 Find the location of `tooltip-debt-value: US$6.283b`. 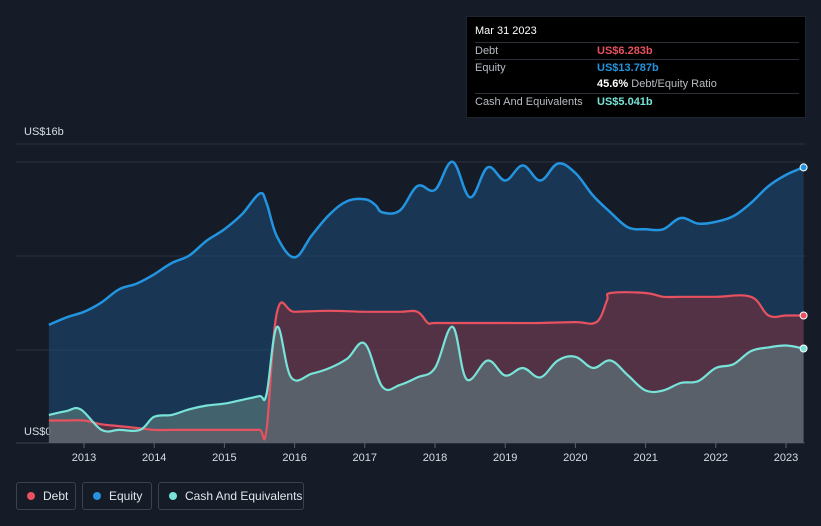

tooltip-debt-value: US$6.283b is located at coordinates (625, 51).